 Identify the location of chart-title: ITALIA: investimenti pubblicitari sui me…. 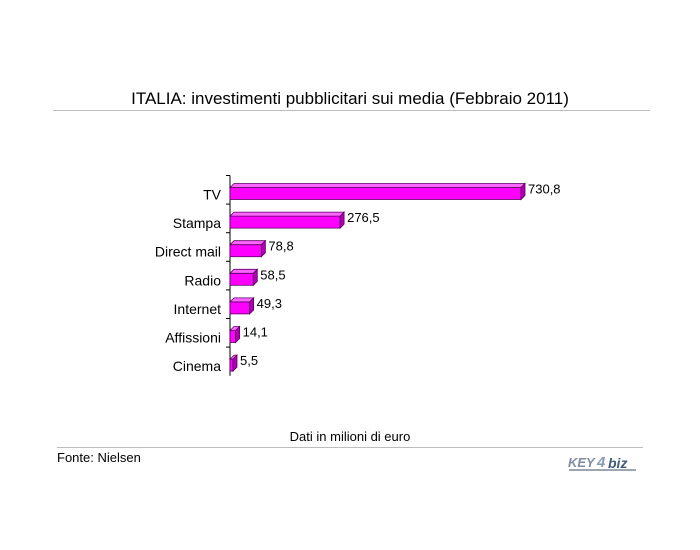
(350, 98).